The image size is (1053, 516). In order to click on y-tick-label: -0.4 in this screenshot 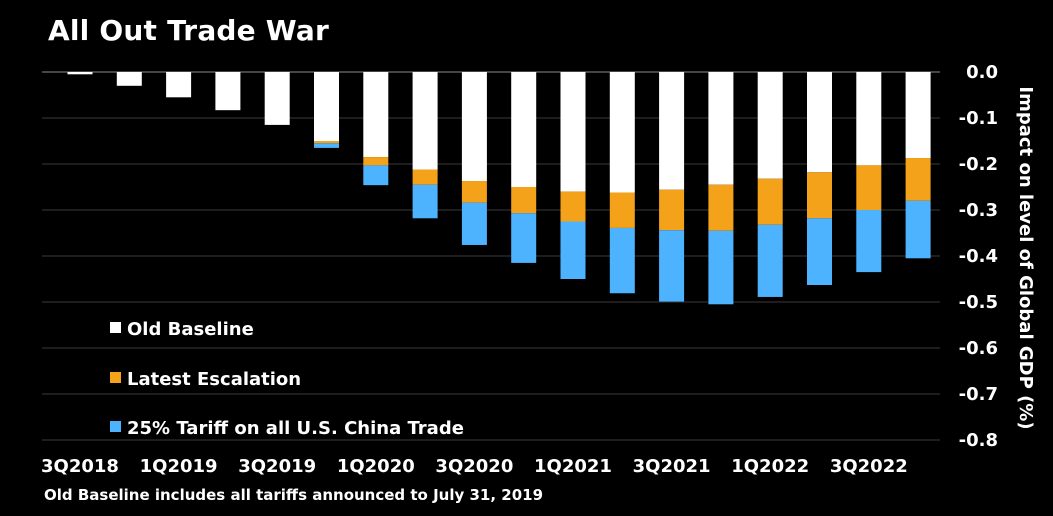, I will do `click(978, 256)`.